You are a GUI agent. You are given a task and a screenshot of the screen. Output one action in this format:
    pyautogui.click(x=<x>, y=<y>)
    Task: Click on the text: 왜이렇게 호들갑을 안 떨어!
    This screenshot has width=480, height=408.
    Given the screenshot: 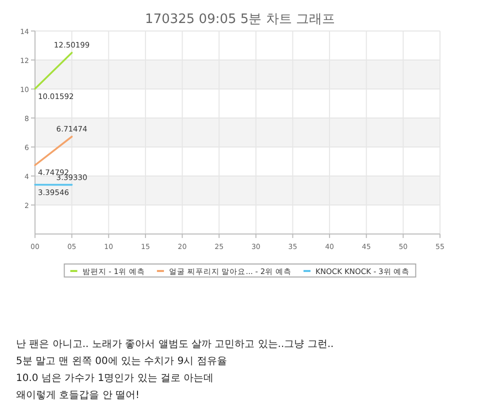 What is the action you would take?
    pyautogui.click(x=78, y=395)
    